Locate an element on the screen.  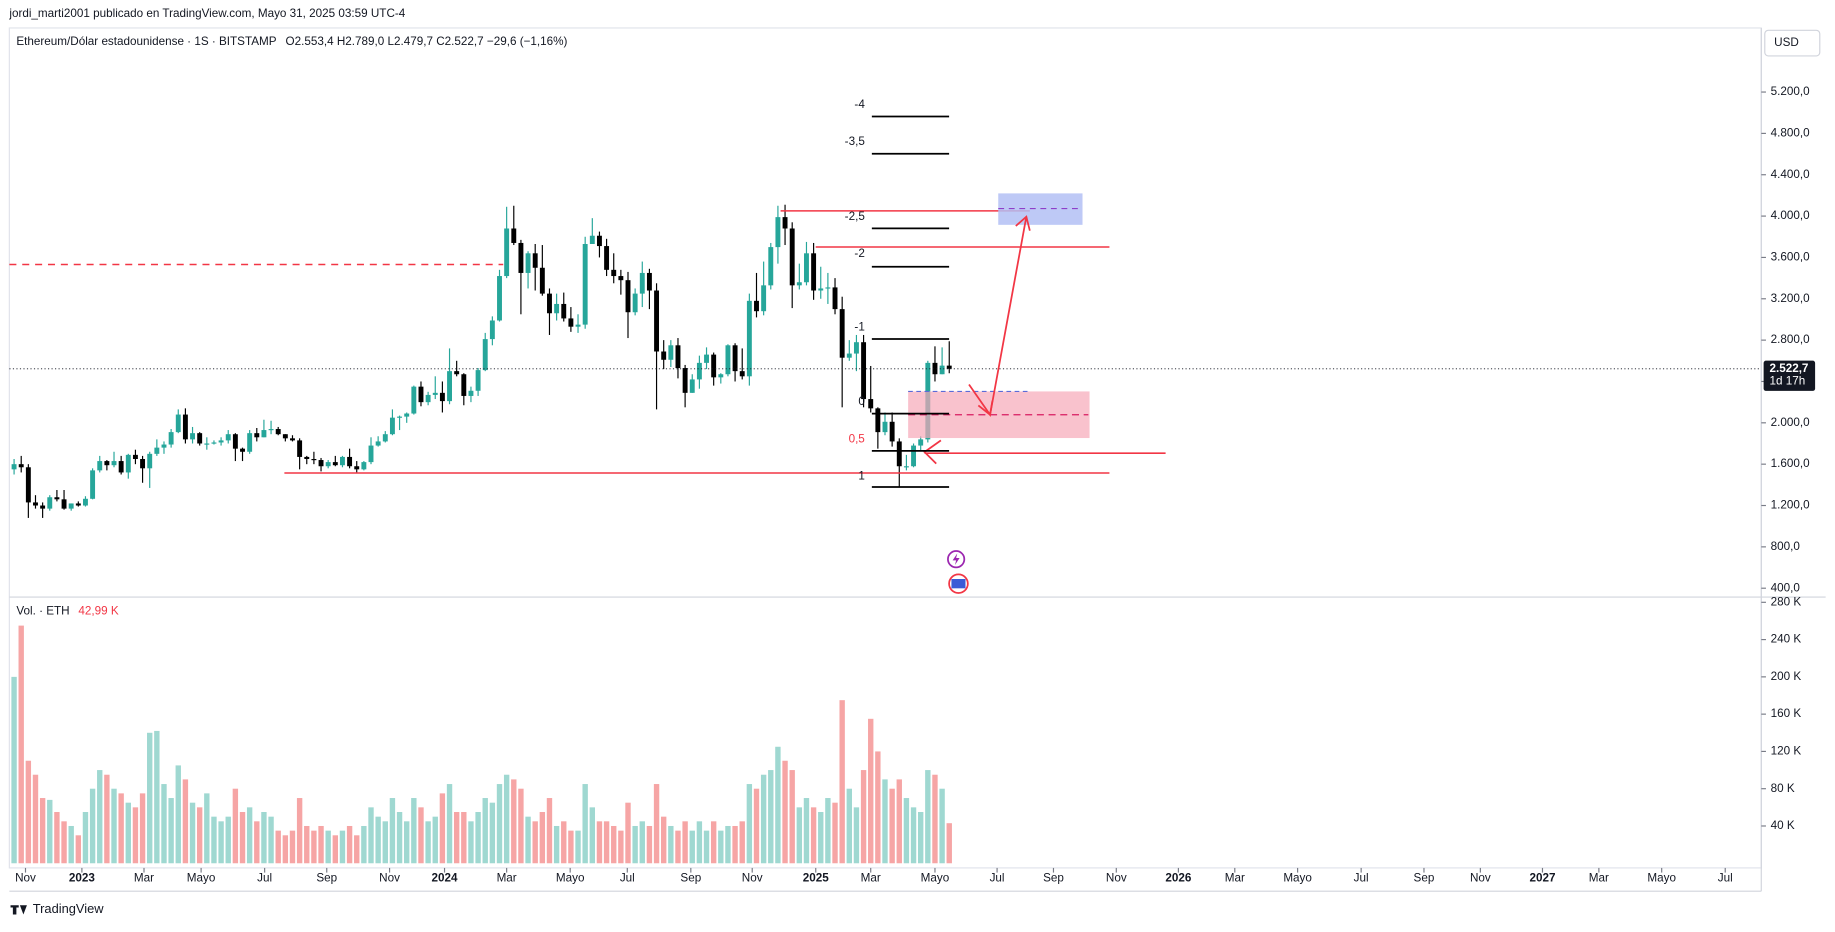
currency-box is located at coordinates (1792, 43).